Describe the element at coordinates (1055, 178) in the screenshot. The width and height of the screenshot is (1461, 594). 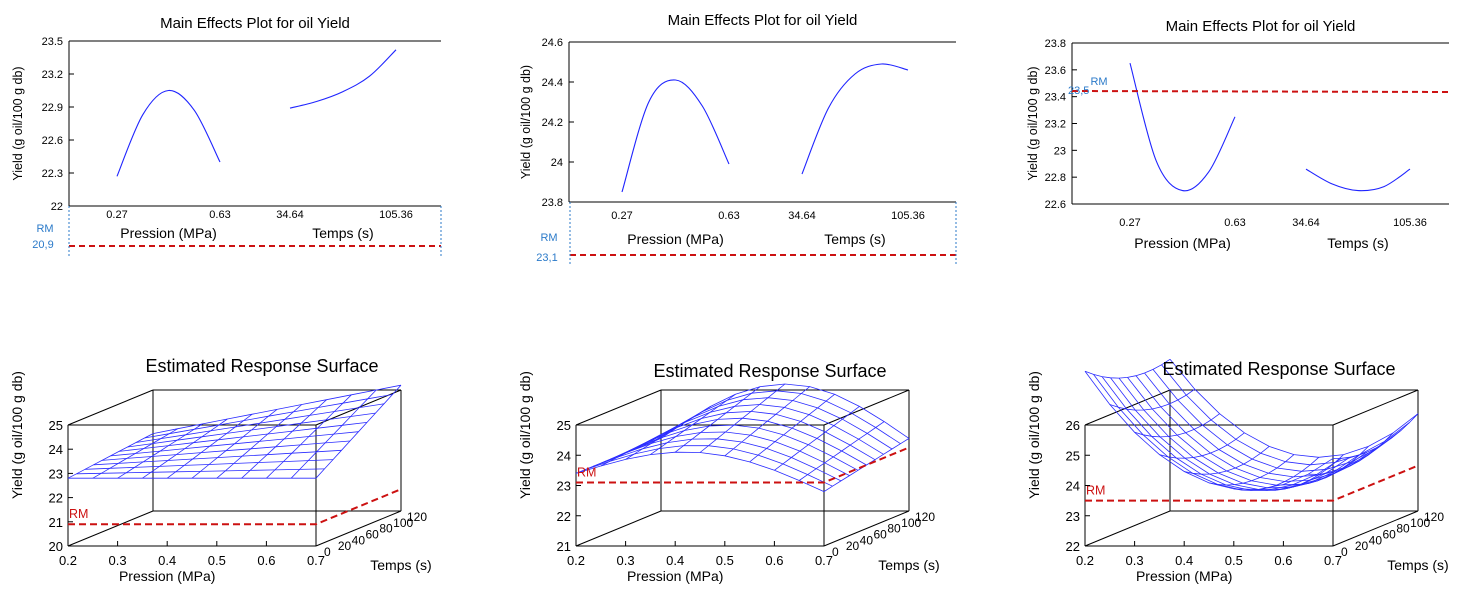
I see `y-tick-label: 22.8` at that location.